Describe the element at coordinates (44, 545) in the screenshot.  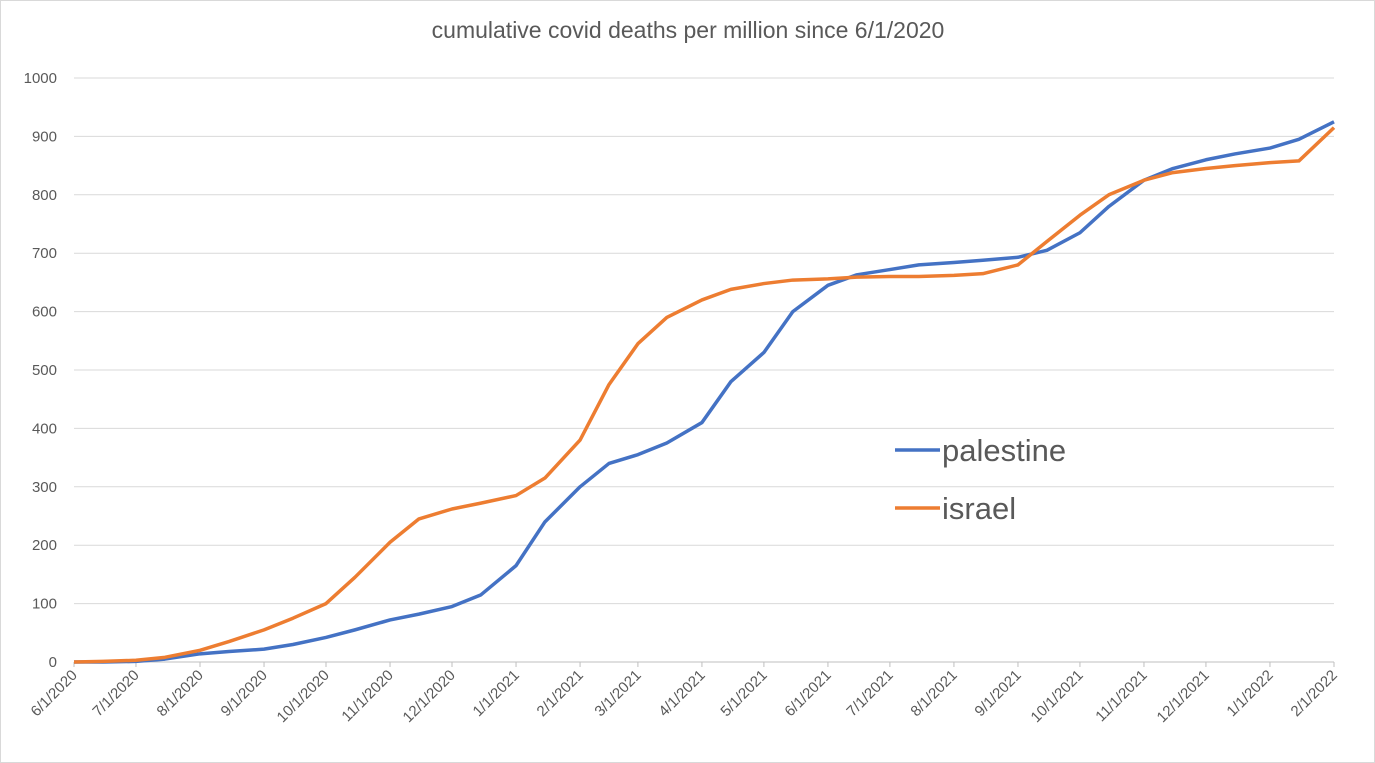
I see `y-tick-label: 200` at that location.